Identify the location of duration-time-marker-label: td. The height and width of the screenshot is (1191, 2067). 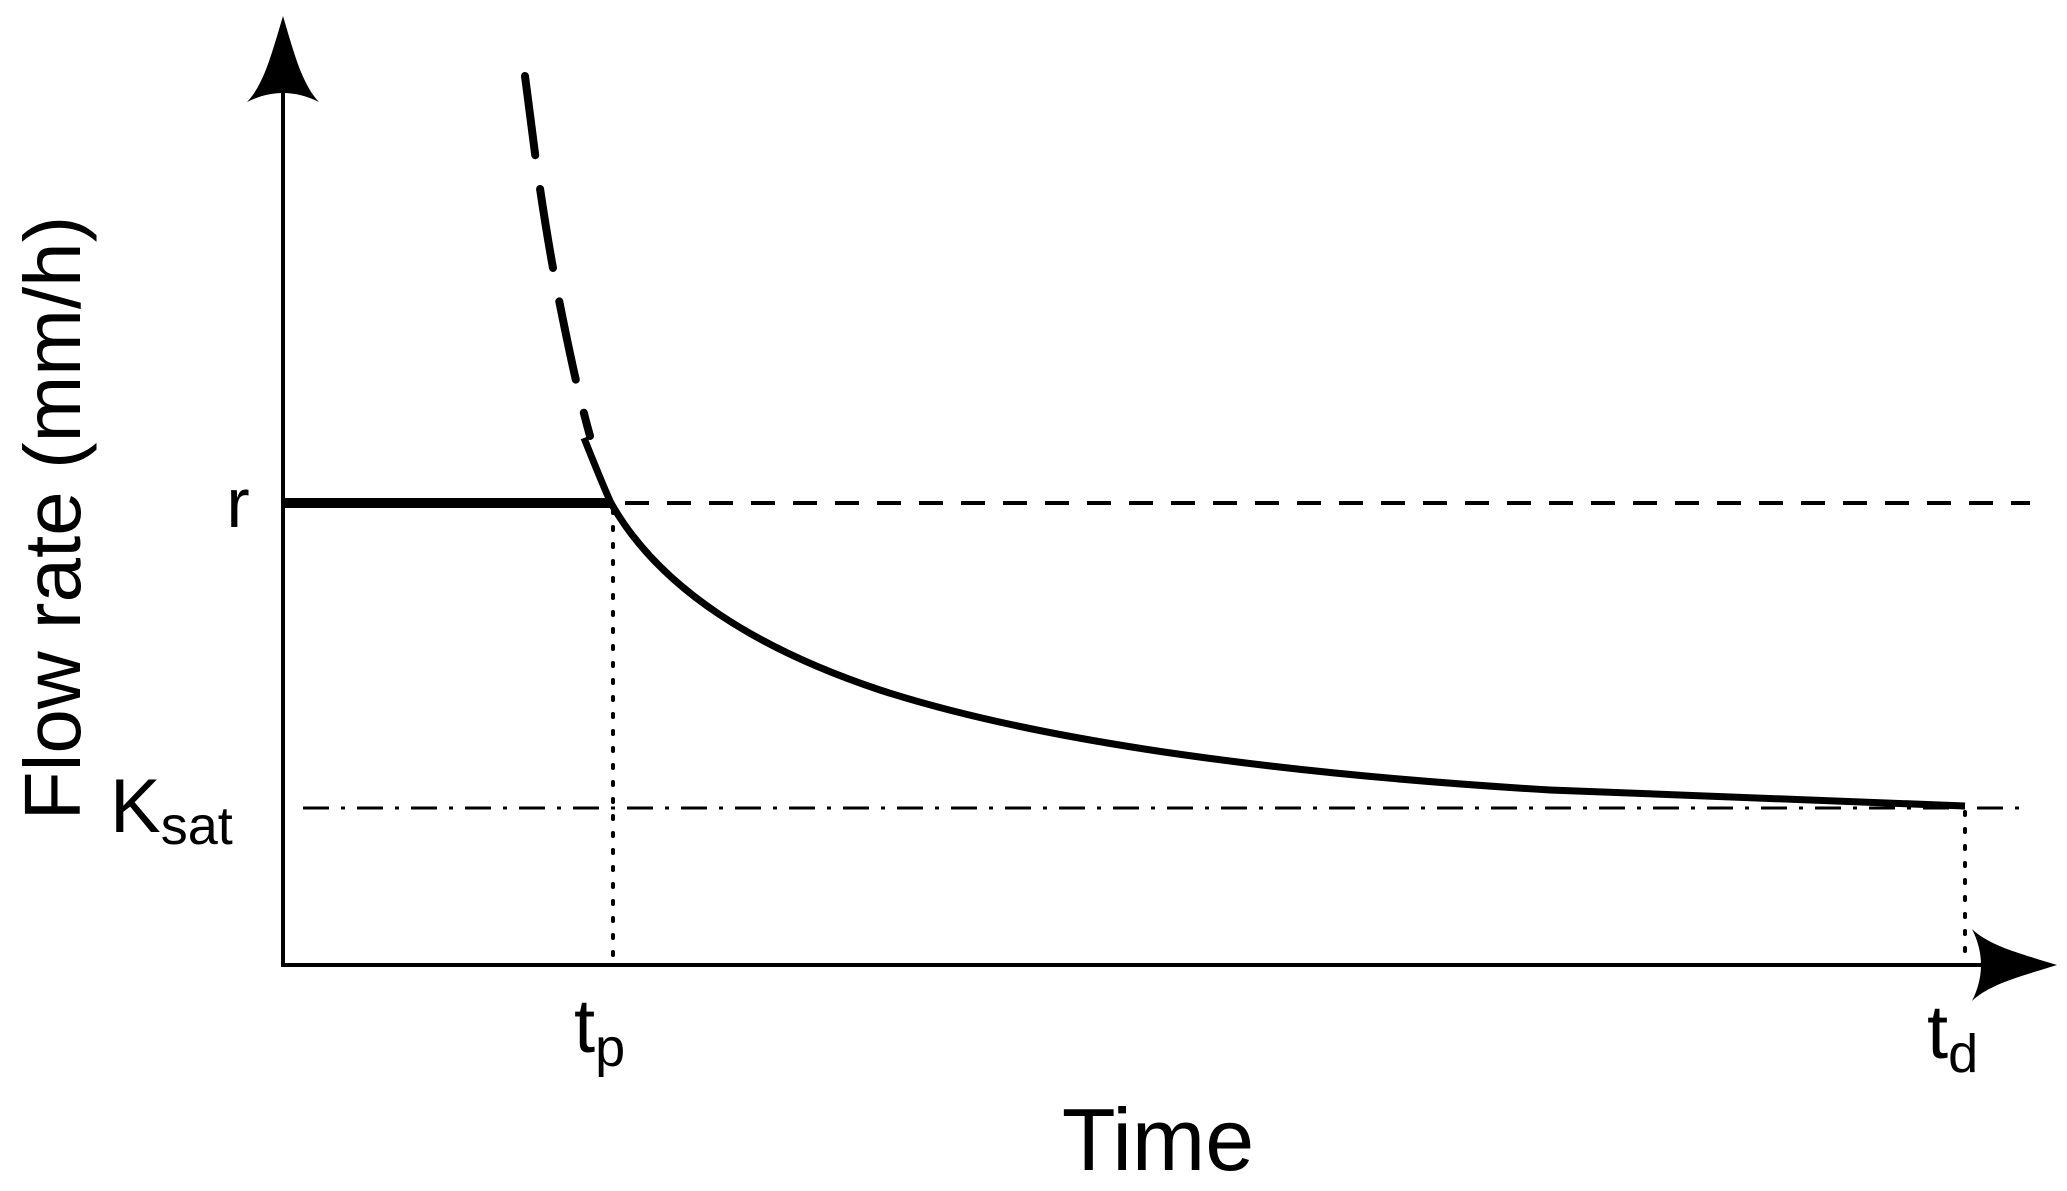
(1952, 1037).